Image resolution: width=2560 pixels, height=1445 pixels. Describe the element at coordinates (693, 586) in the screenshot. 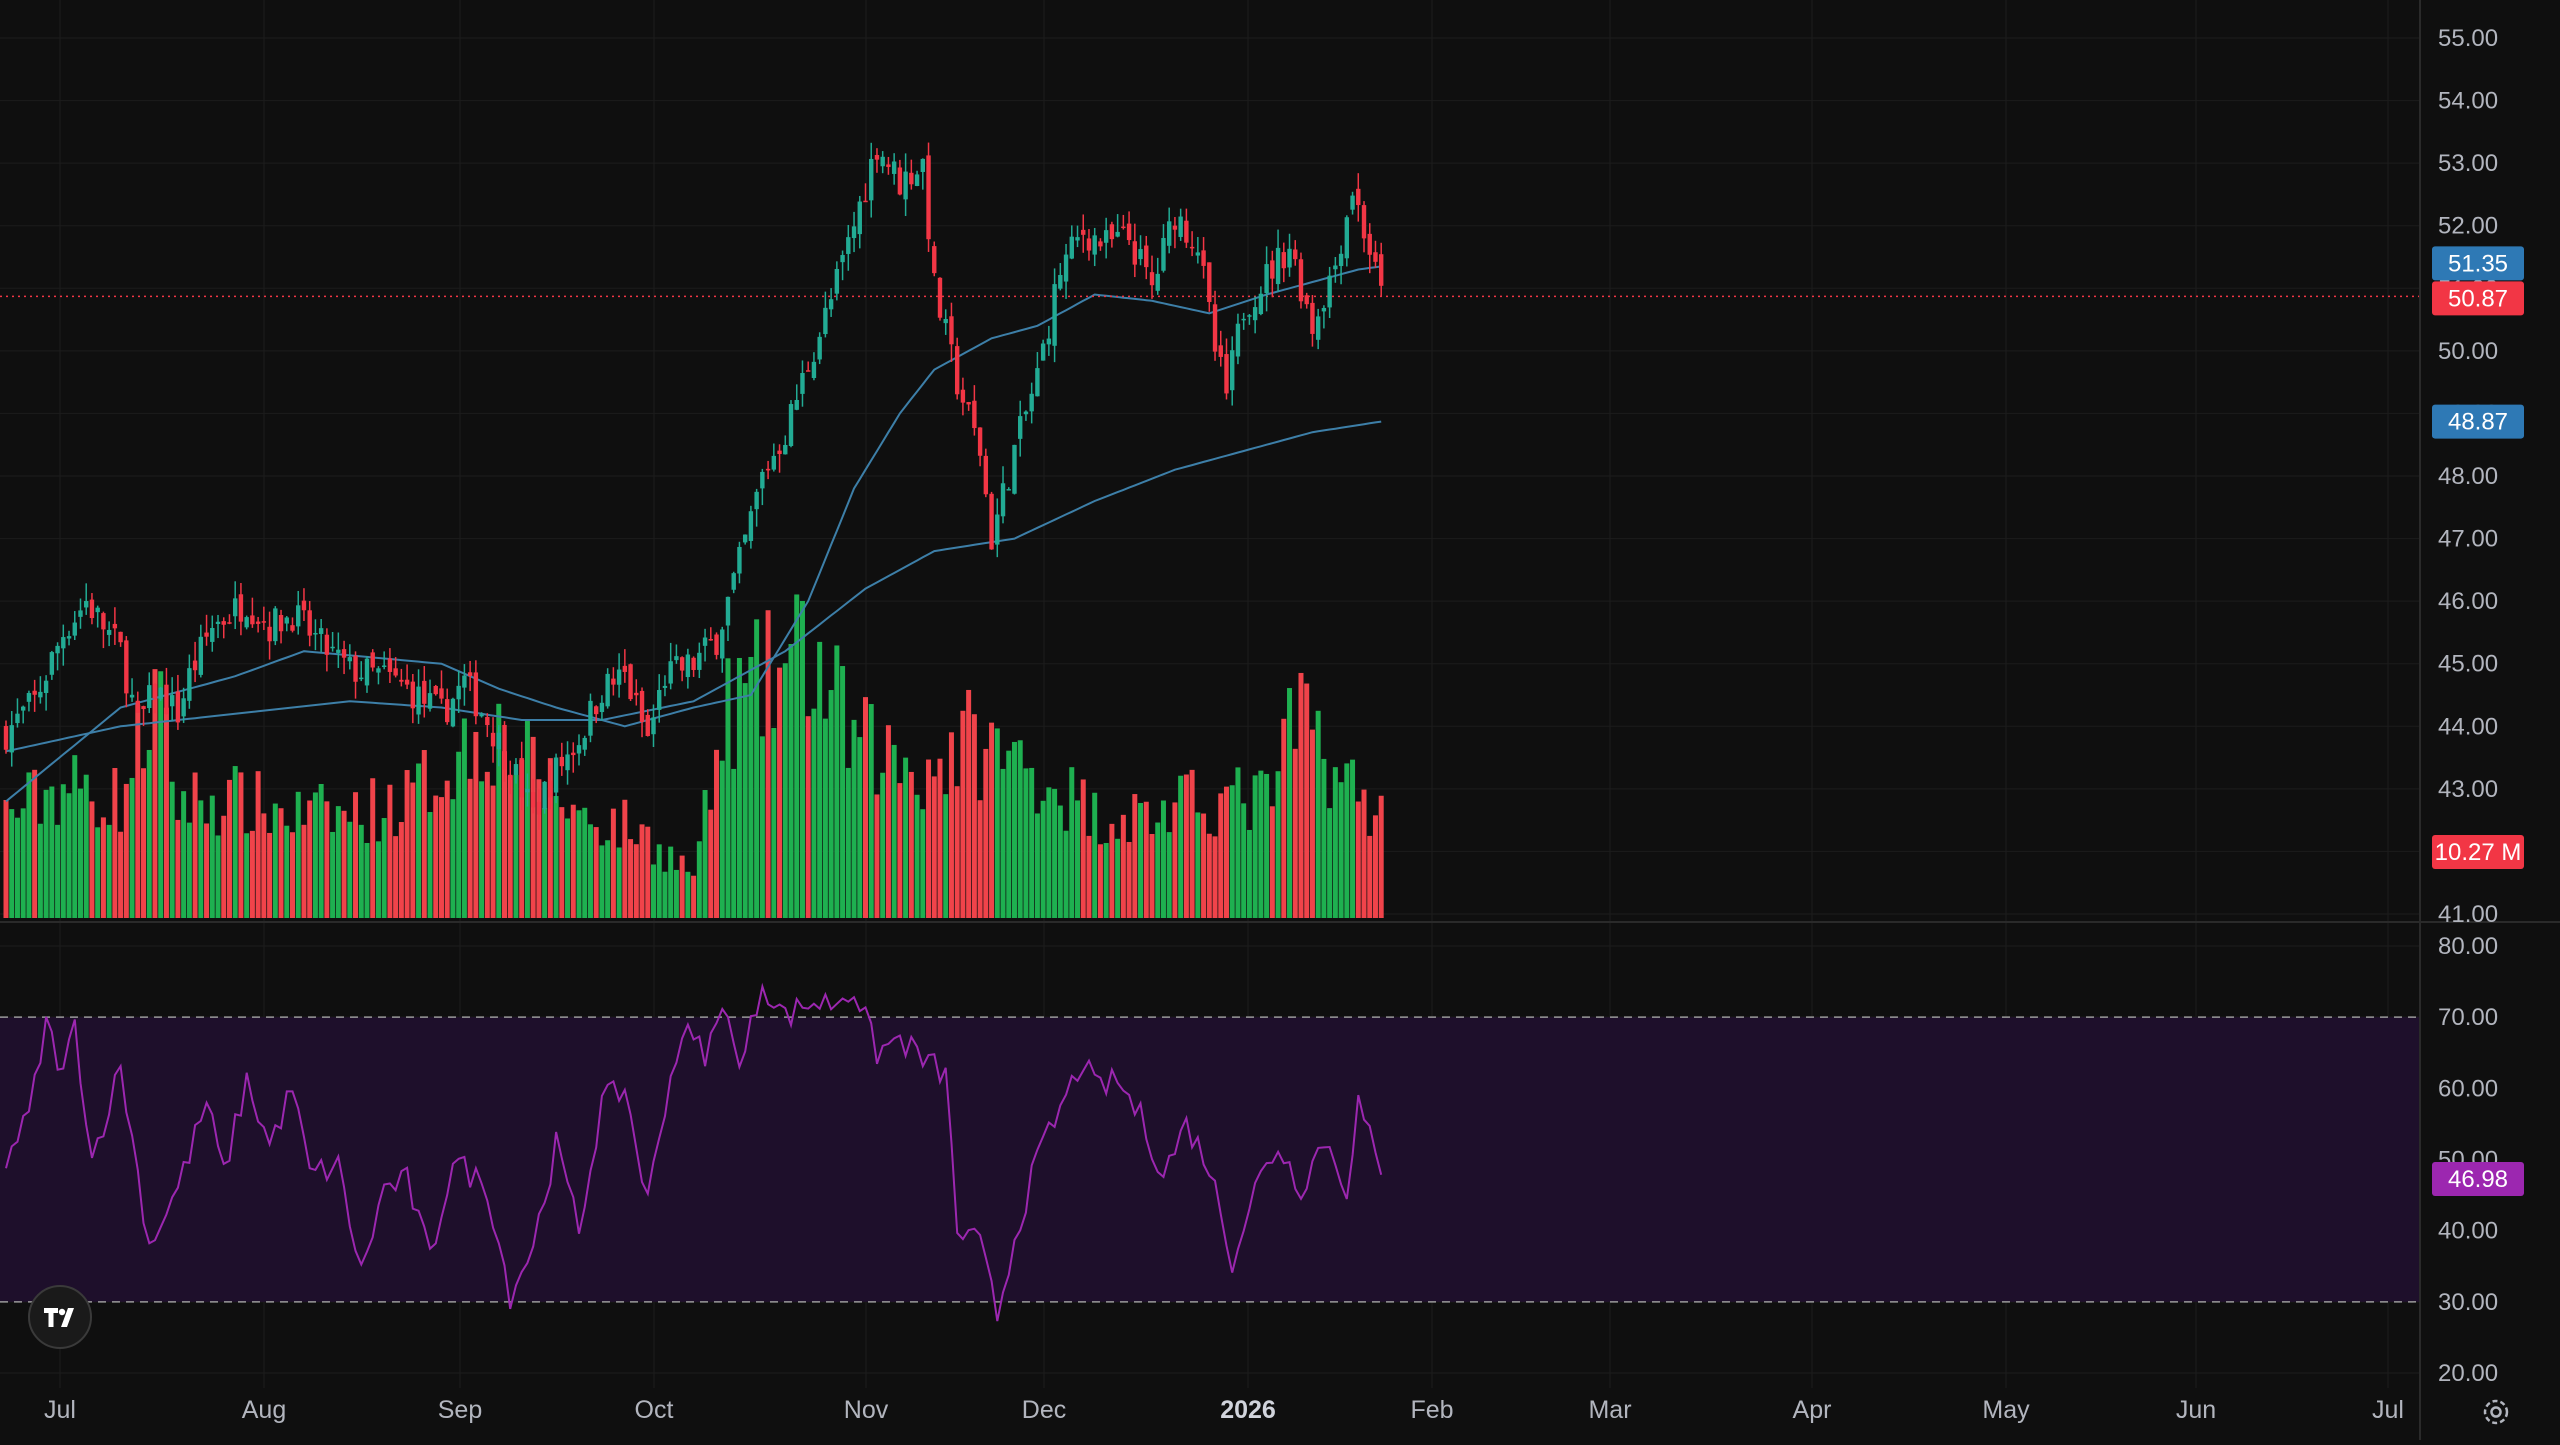

I see `moving-average-slow-line` at that location.